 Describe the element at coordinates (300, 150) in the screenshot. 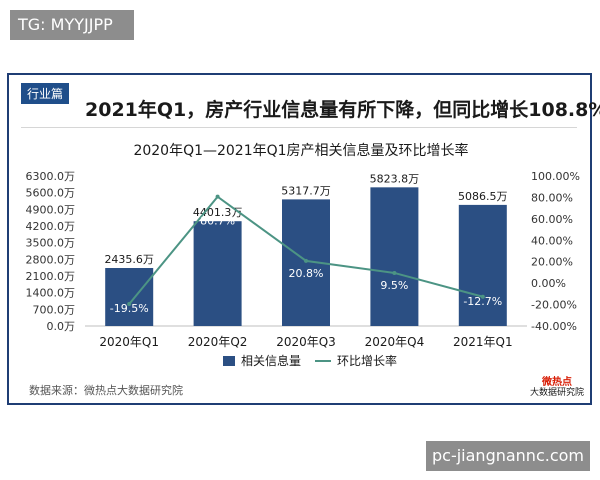

I see `chart-title: 2020年Q1—2021年Q1房产相关信息量及环比增长率` at that location.